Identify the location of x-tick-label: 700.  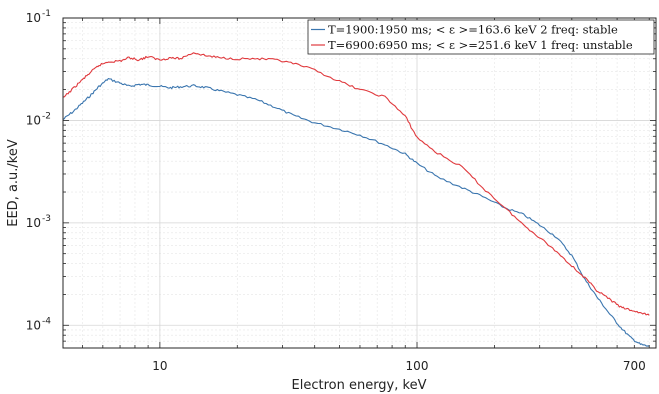
(634, 366).